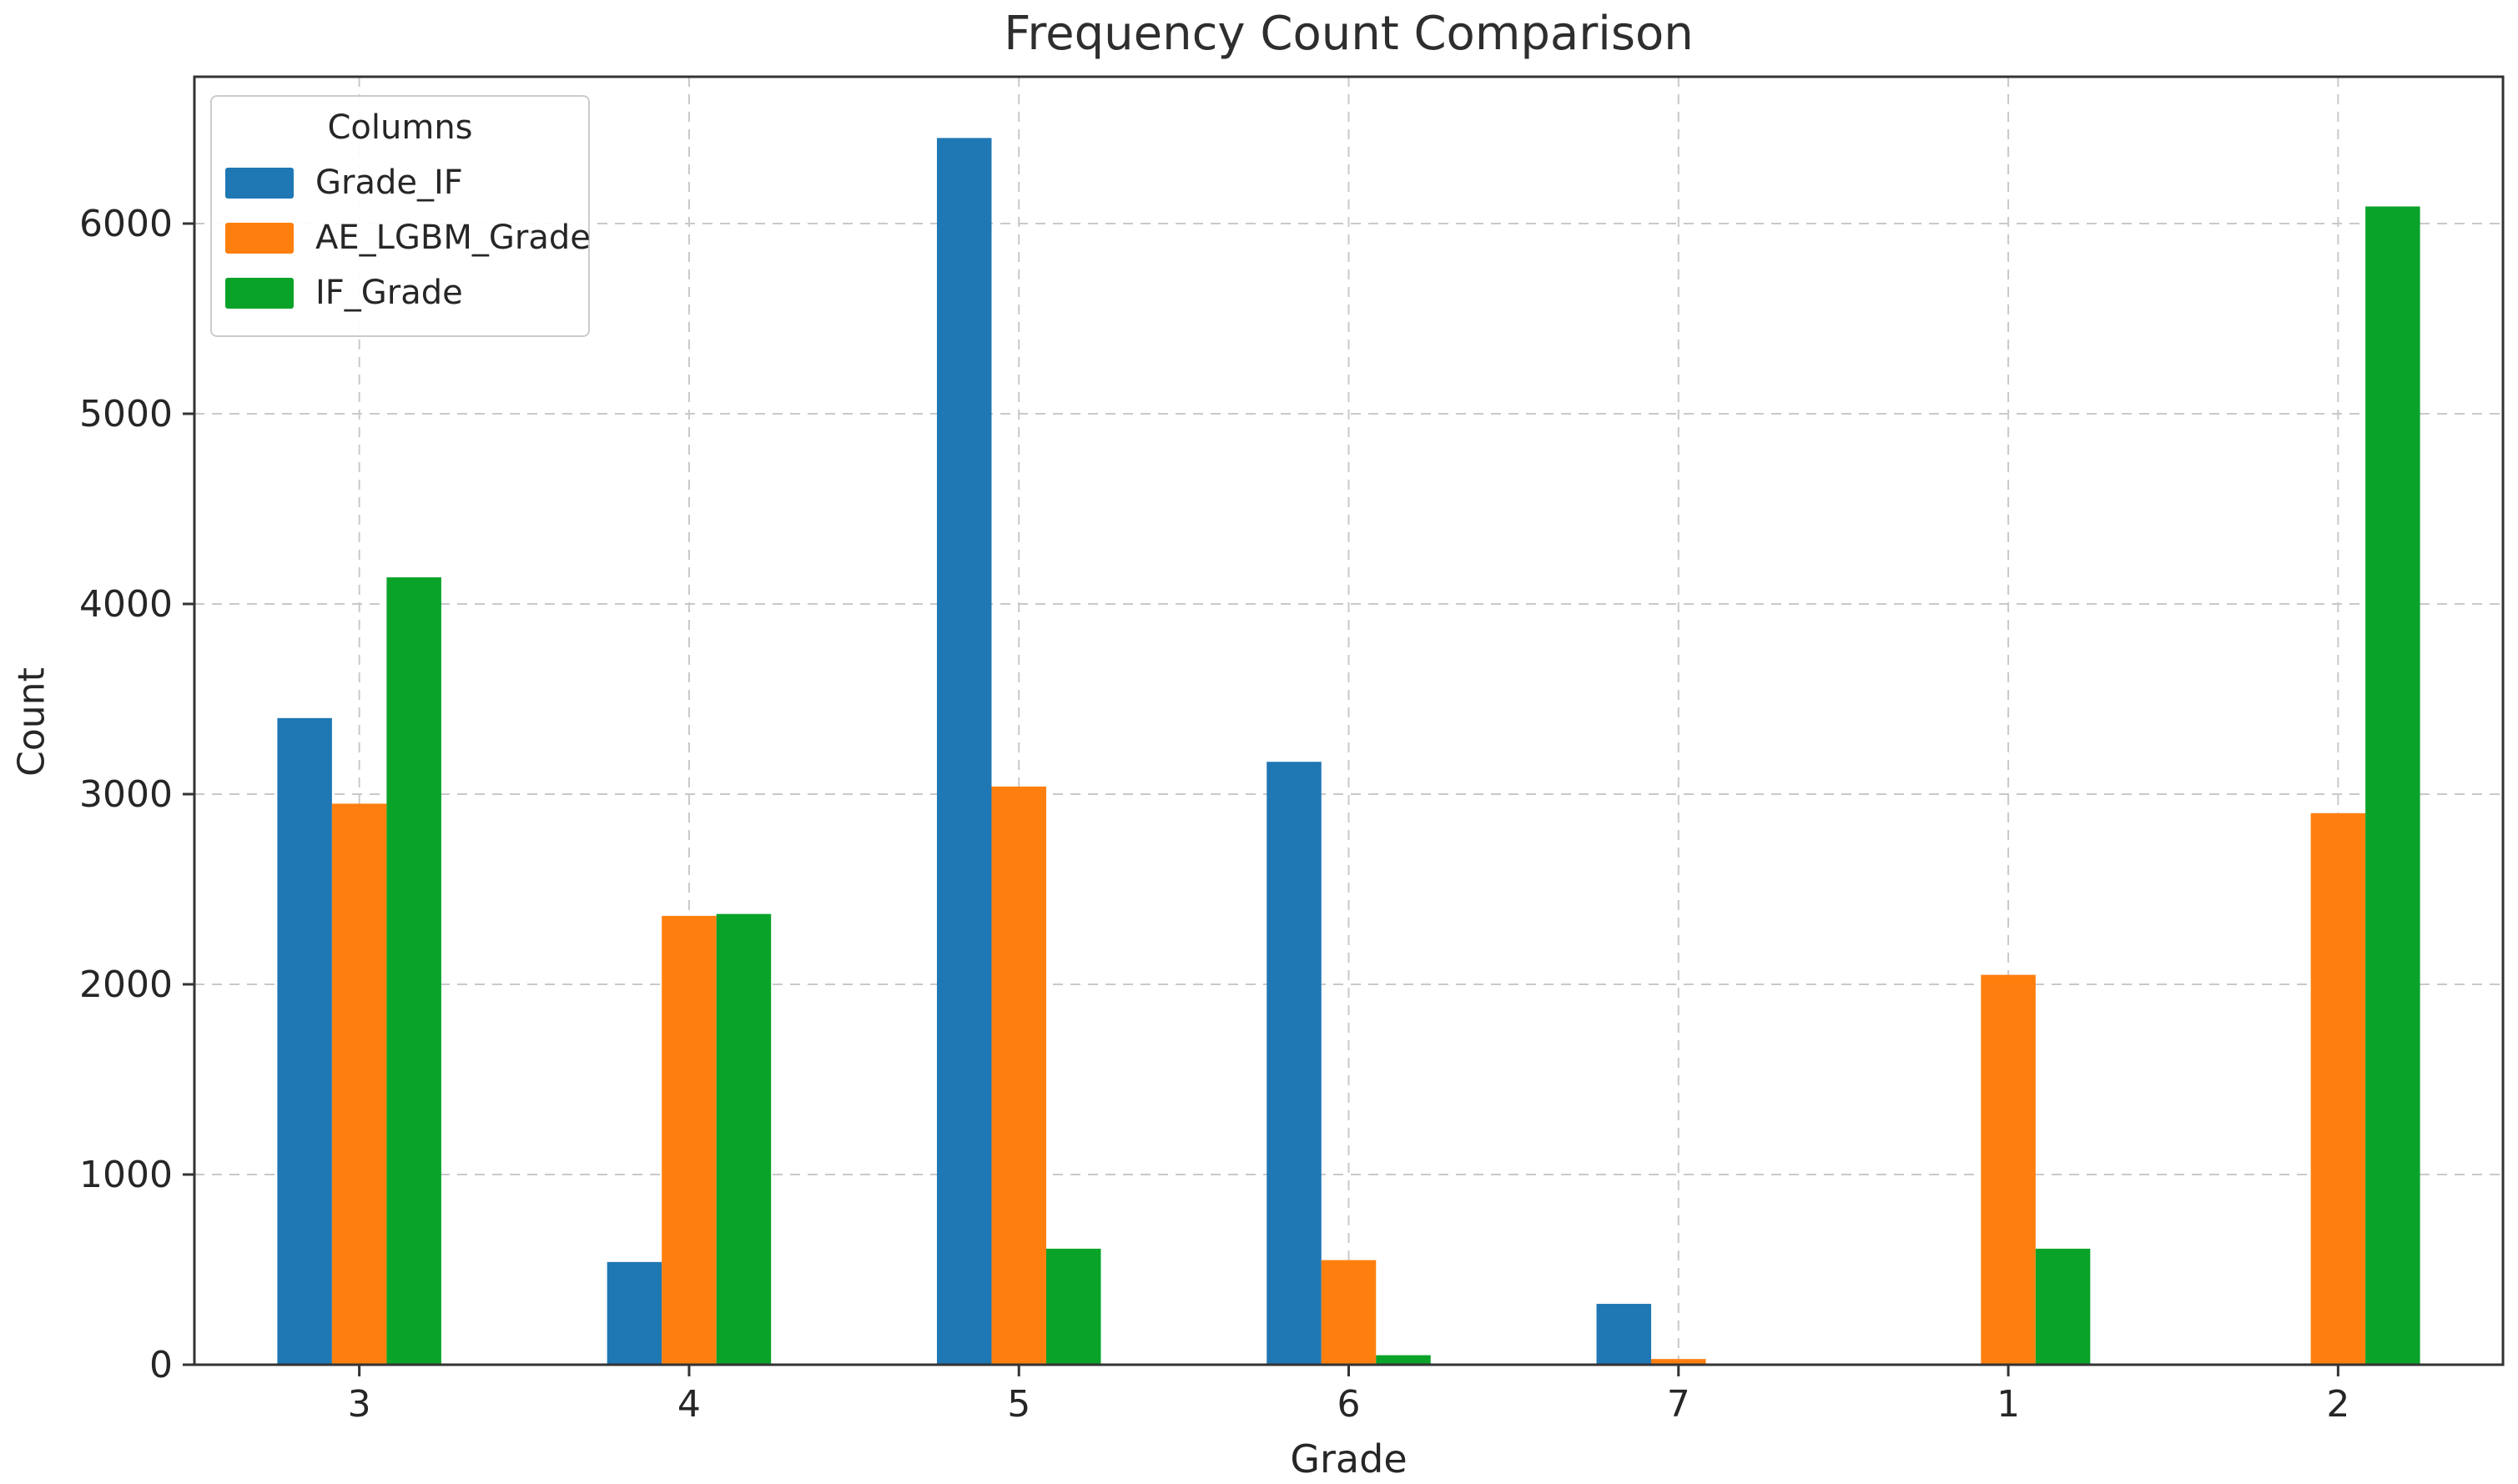  Describe the element at coordinates (689, 1405) in the screenshot. I see `x-tick-label: 4` at that location.